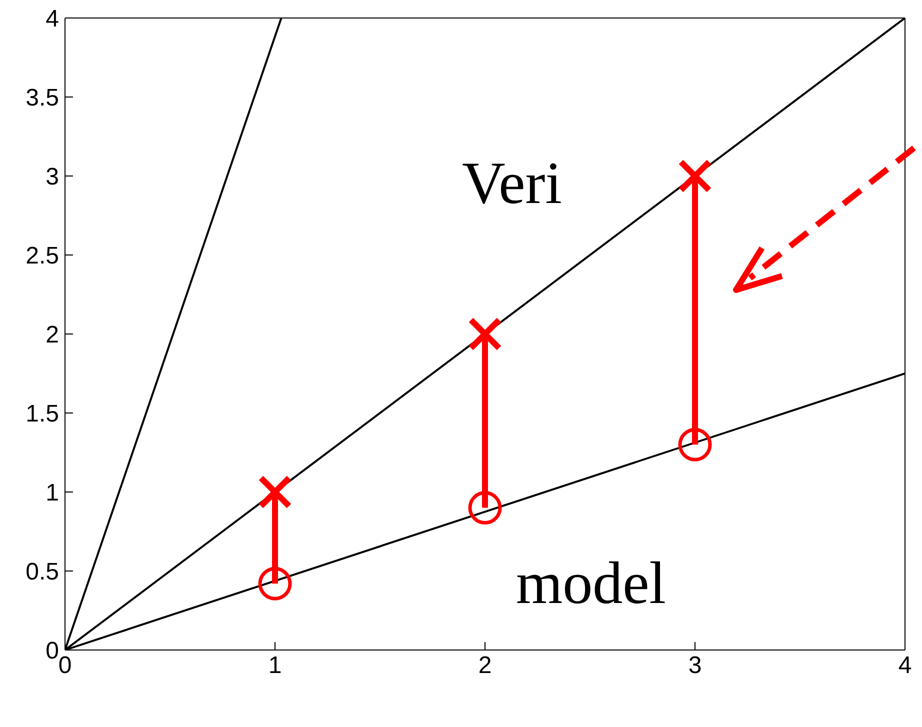 The width and height of the screenshot is (922, 727). I want to click on y-tick-label: 3, so click(52, 177).